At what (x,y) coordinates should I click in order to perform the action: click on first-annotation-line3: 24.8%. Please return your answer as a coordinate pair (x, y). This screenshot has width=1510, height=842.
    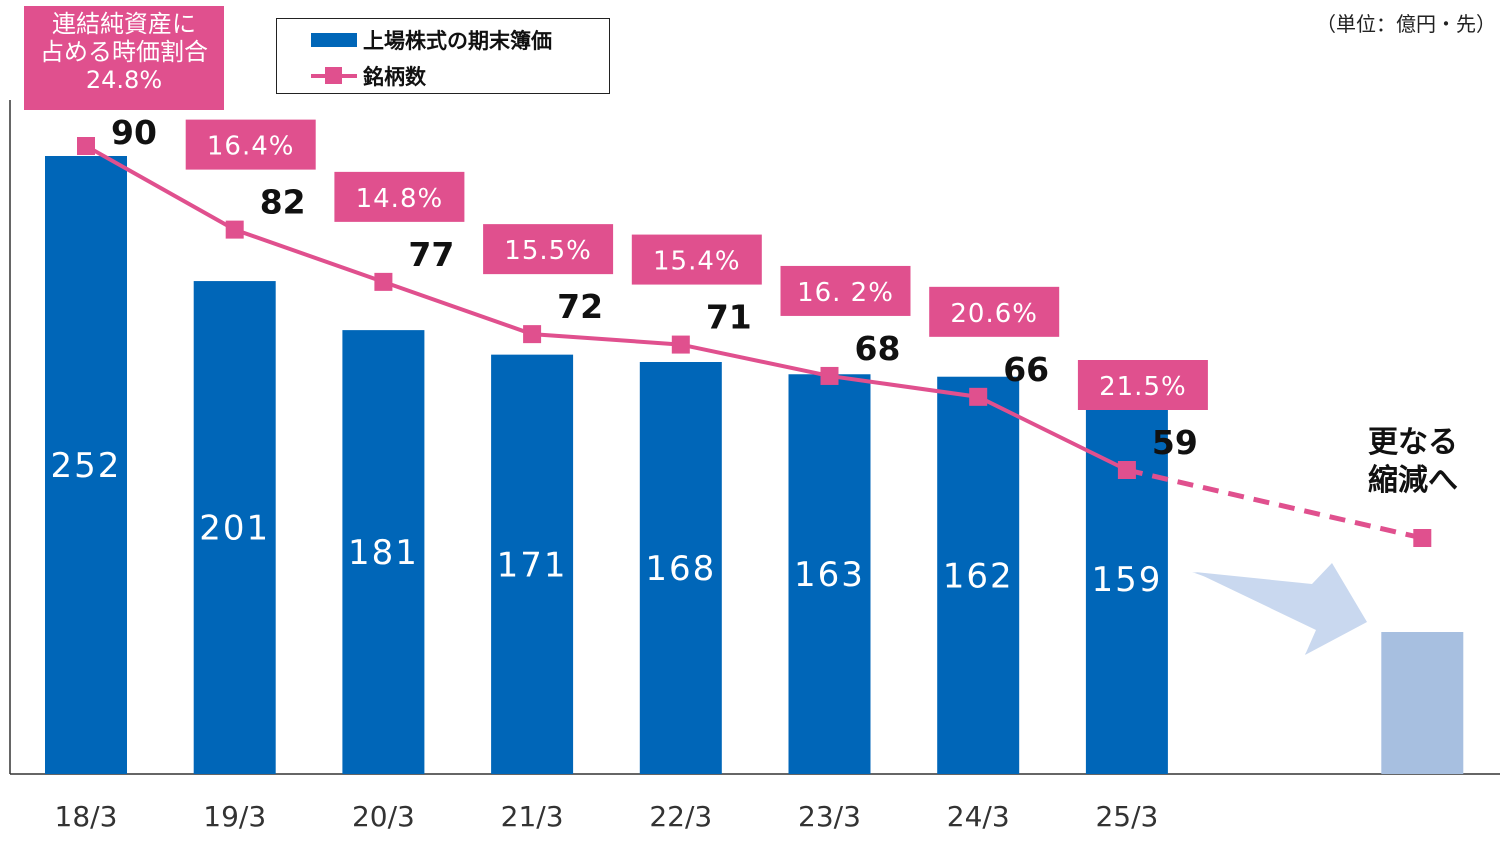
    Looking at the image, I should click on (124, 80).